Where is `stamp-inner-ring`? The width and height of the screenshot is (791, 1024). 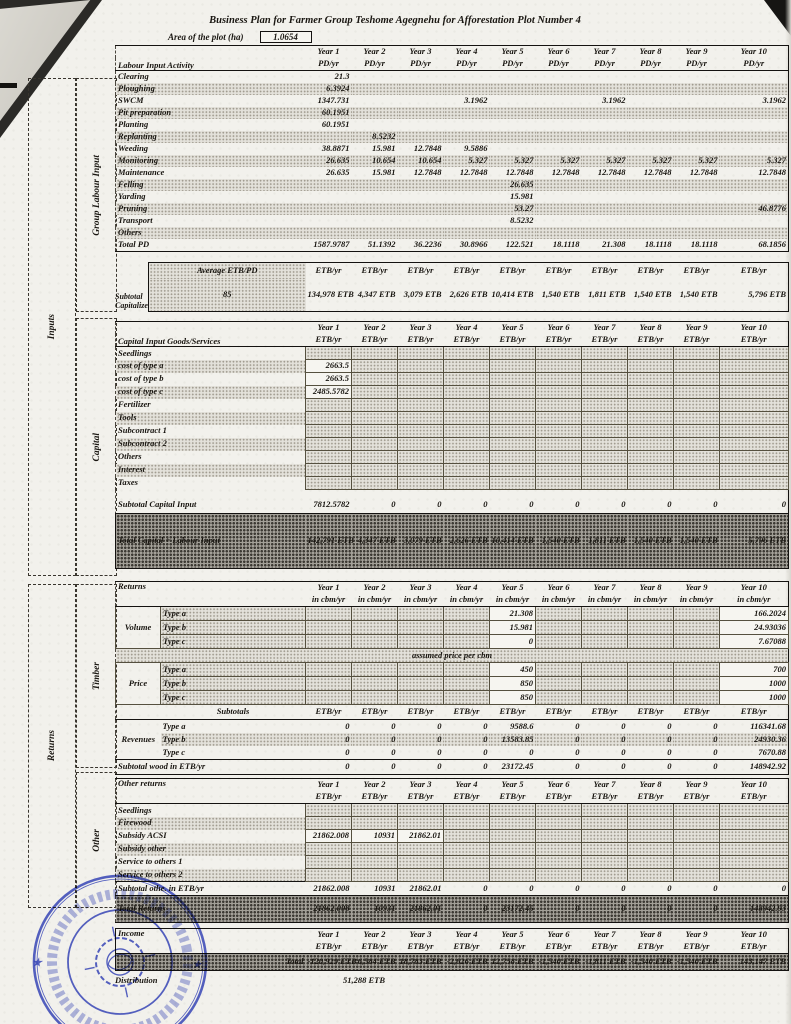
stamp-inner-ring is located at coordinates (120, 962).